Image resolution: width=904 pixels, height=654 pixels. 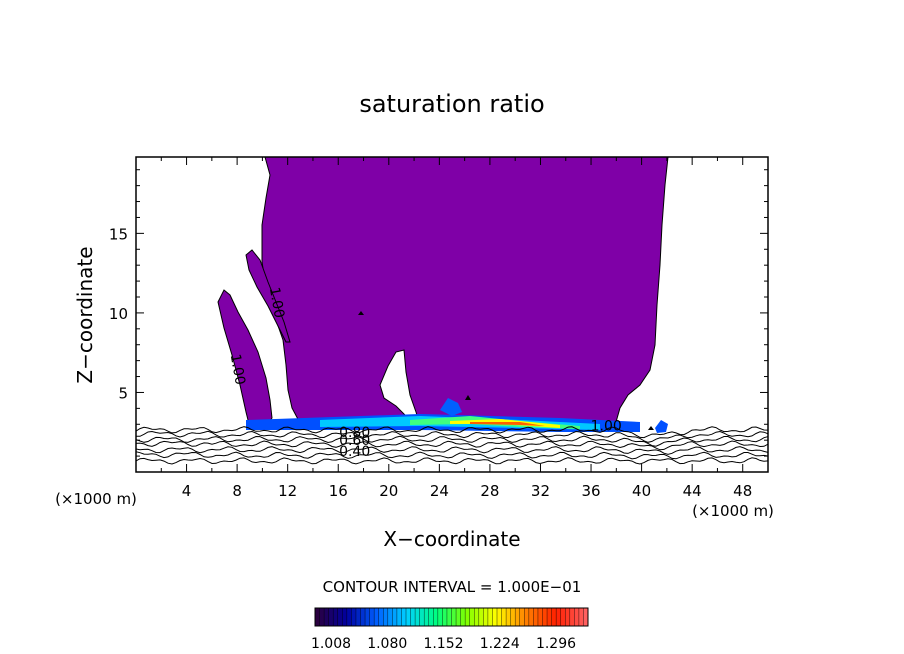 What do you see at coordinates (439, 491) in the screenshot?
I see `x-tick-label: 24` at bounding box center [439, 491].